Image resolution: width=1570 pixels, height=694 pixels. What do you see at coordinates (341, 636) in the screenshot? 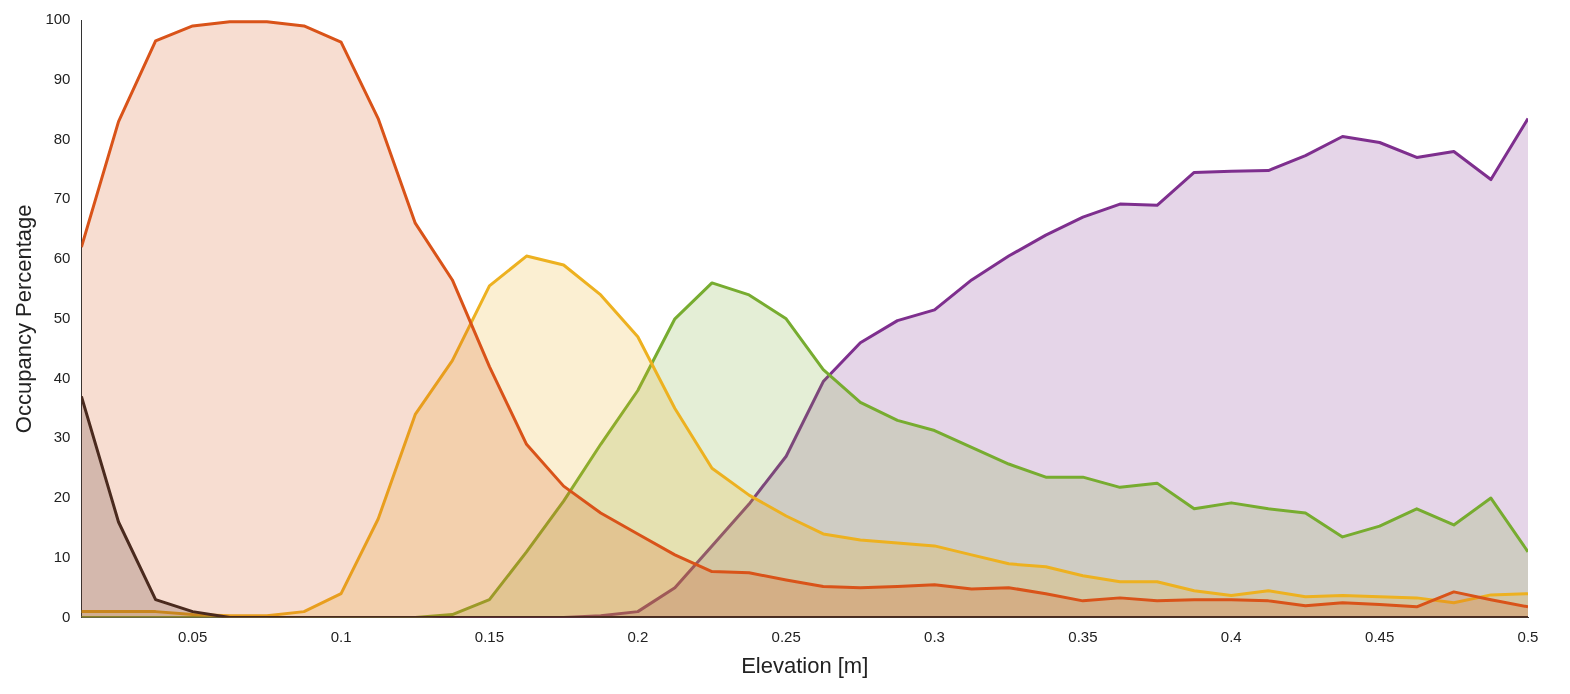
I see `x-tick-label: 0.1` at bounding box center [341, 636].